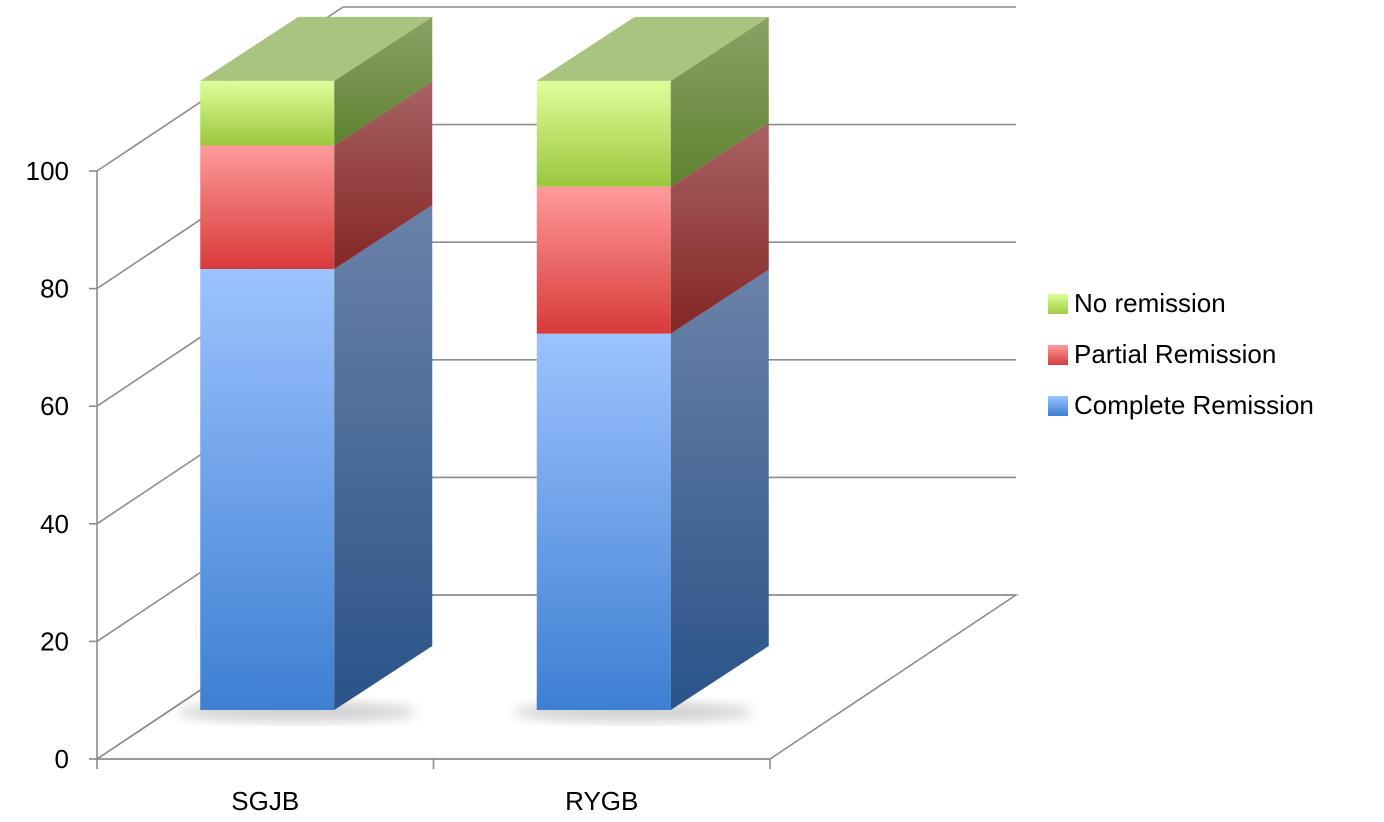 The height and width of the screenshot is (822, 1384). I want to click on y-axis: 0 20 40 60 80 100, so click(61, 465).